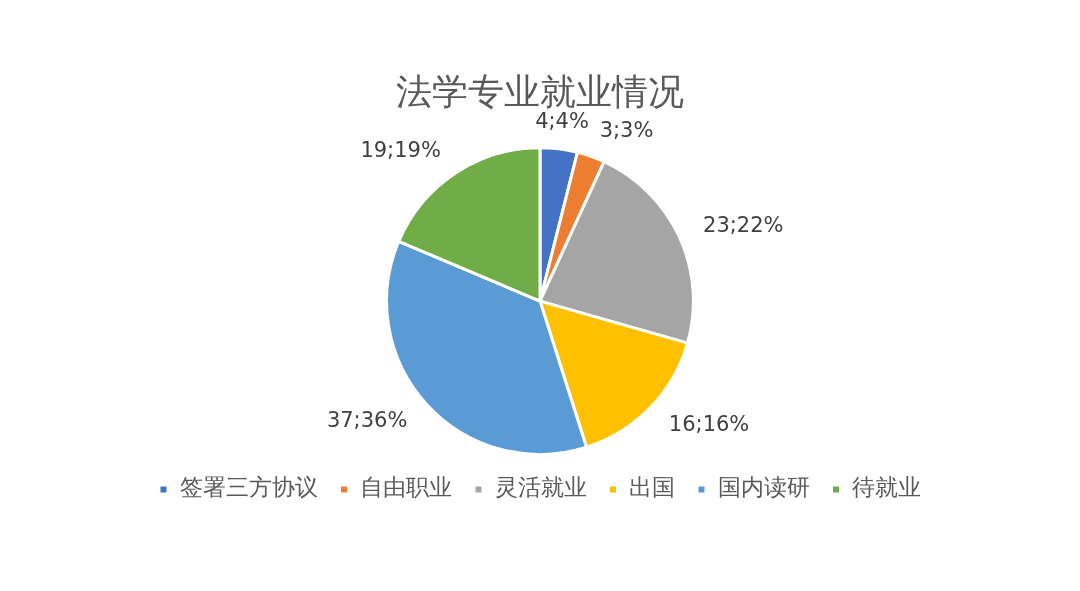 The height and width of the screenshot is (591, 1080). Describe the element at coordinates (763, 487) in the screenshot. I see `legend-label: 国内读研` at that location.